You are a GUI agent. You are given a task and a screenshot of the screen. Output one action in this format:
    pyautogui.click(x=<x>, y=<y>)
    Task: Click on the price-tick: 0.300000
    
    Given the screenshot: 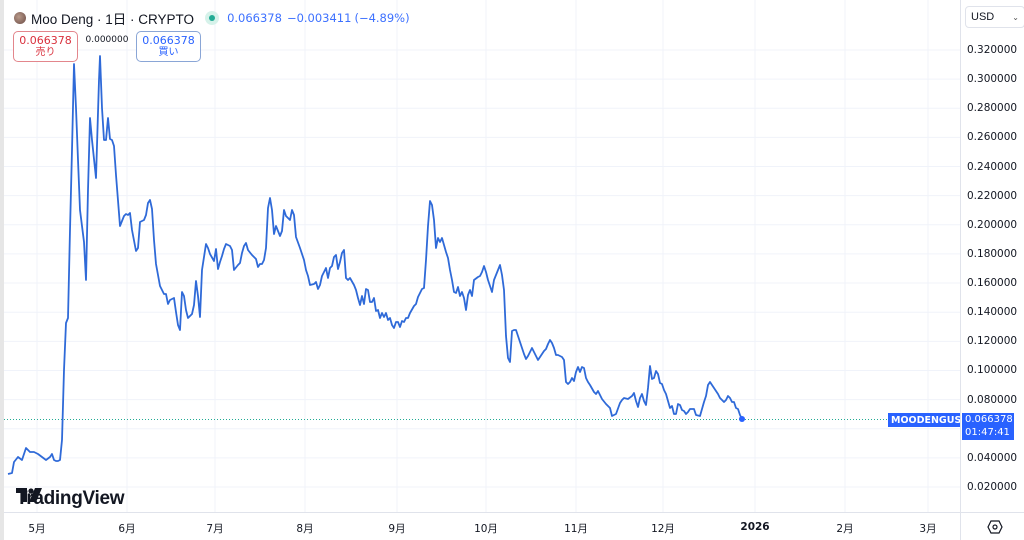 What is the action you would take?
    pyautogui.click(x=992, y=79)
    